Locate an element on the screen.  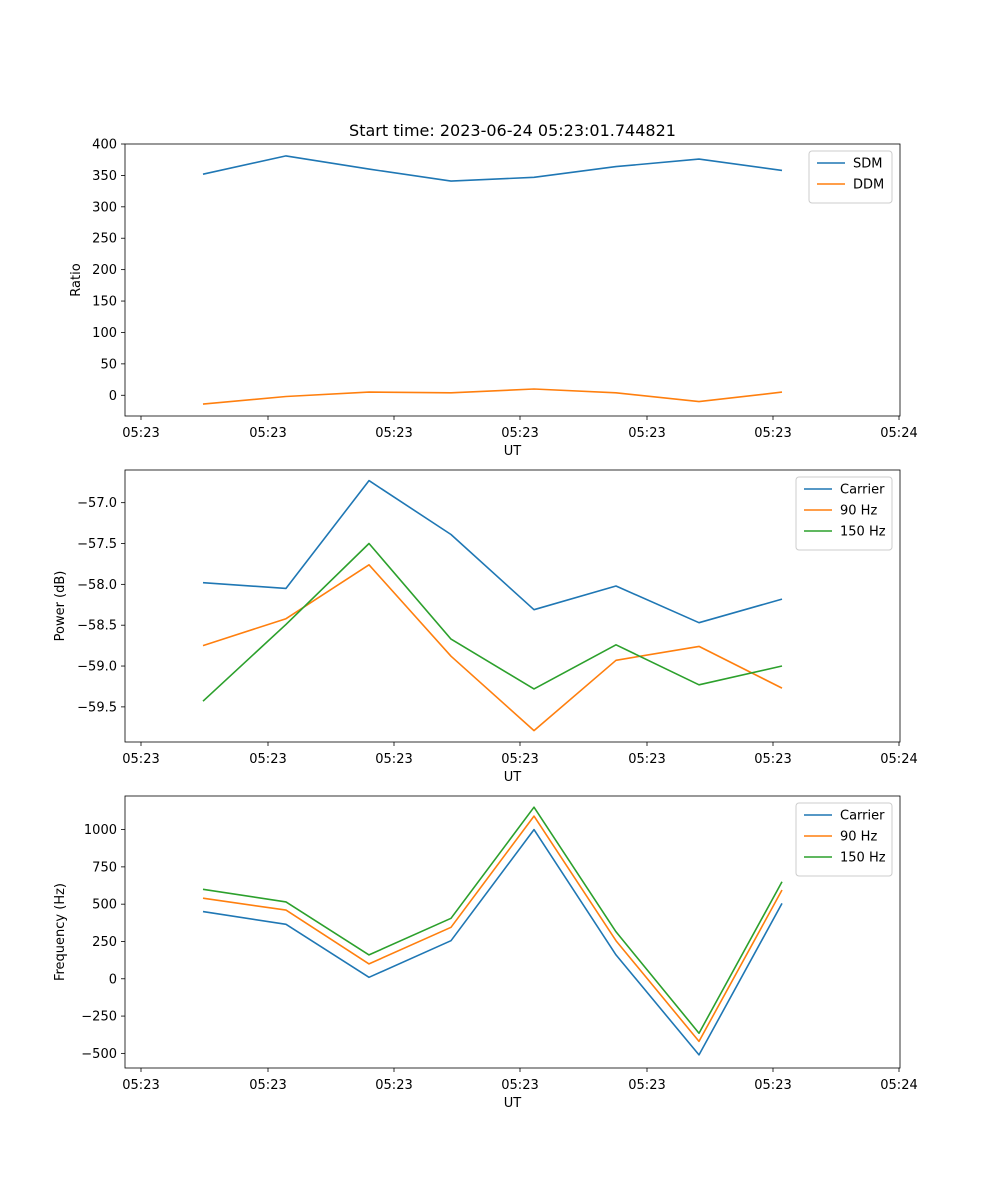
y-tick-label: −500 is located at coordinates (99, 1054).